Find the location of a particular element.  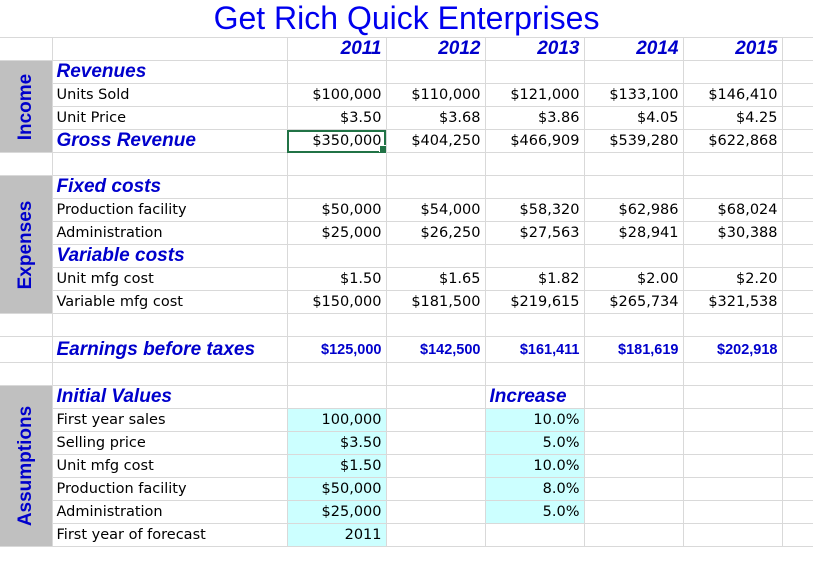

variable-mfg-cost-value: $181,500 is located at coordinates (436, 302).